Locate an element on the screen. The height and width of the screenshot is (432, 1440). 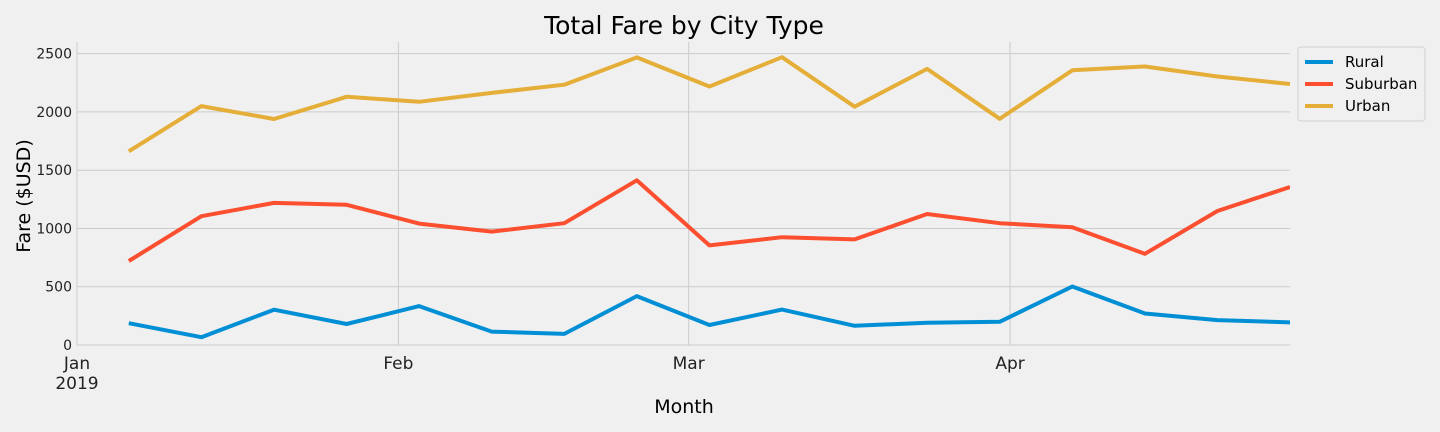
x-tick-sublabel: 2019 is located at coordinates (76, 384).